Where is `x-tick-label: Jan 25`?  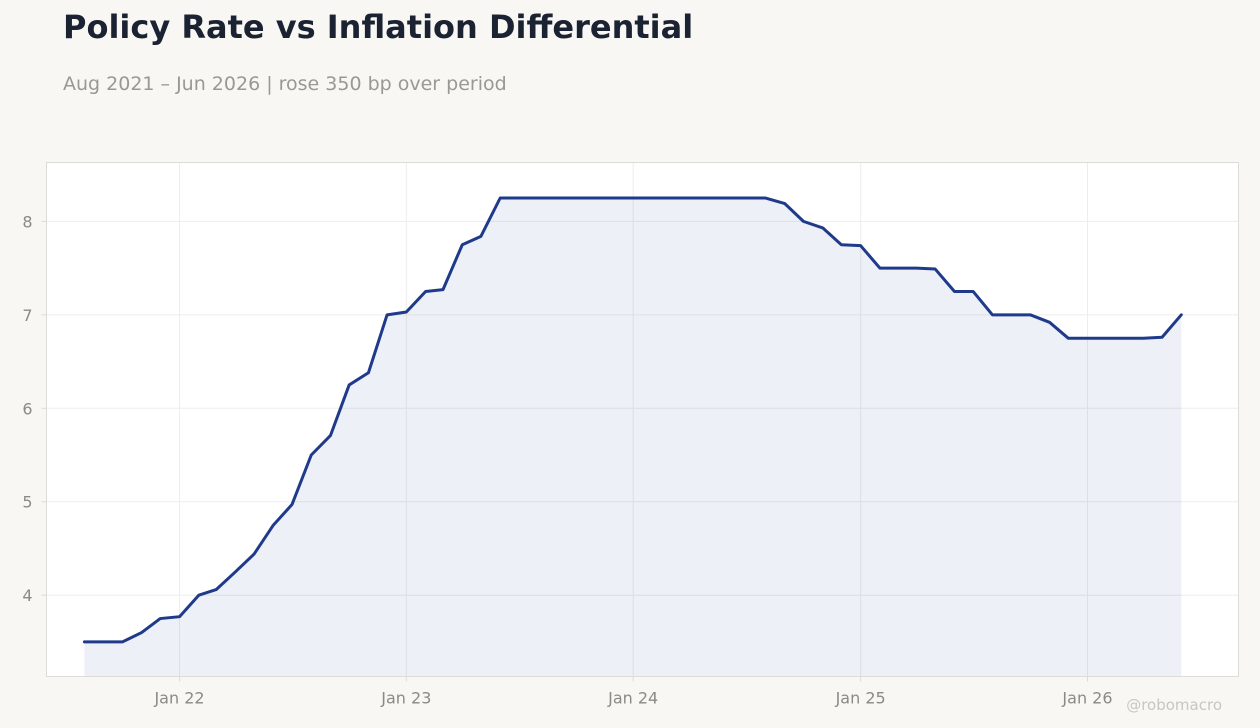
x-tick-label: Jan 25 is located at coordinates (860, 698).